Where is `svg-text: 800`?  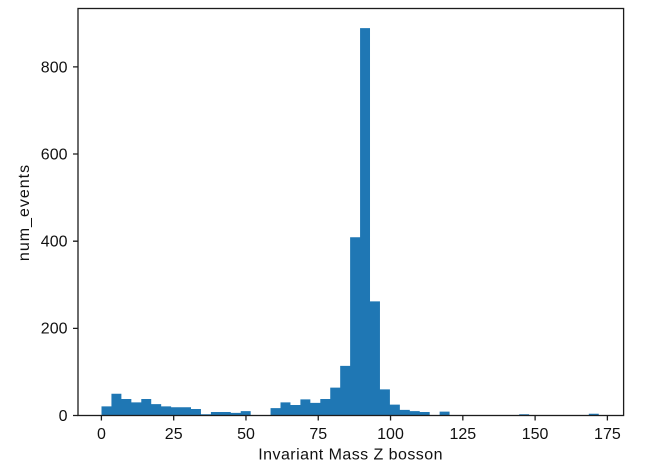
svg-text: 800 is located at coordinates (54, 67).